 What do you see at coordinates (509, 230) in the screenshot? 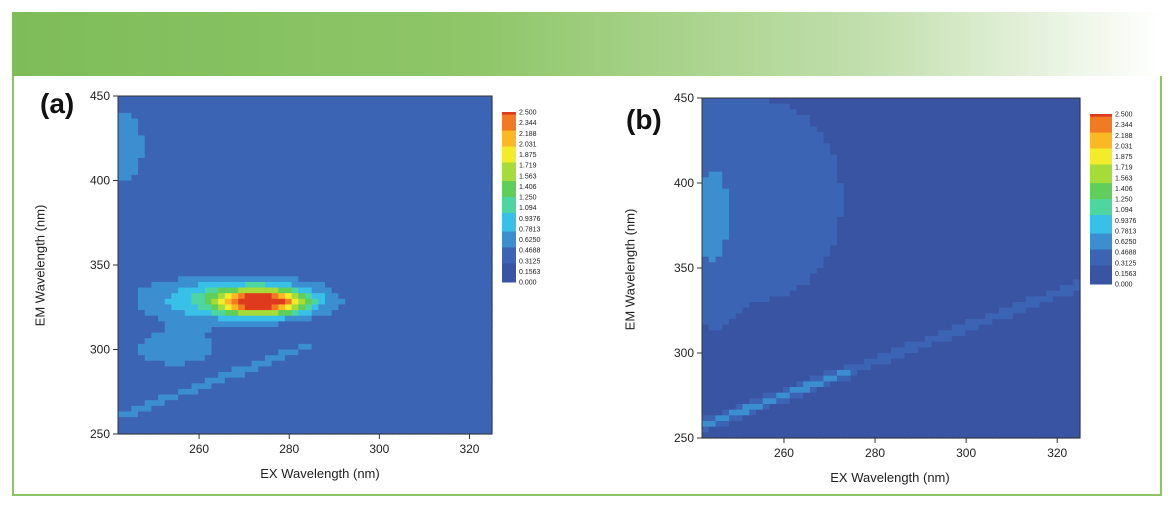
I see `colorbar-segment` at bounding box center [509, 230].